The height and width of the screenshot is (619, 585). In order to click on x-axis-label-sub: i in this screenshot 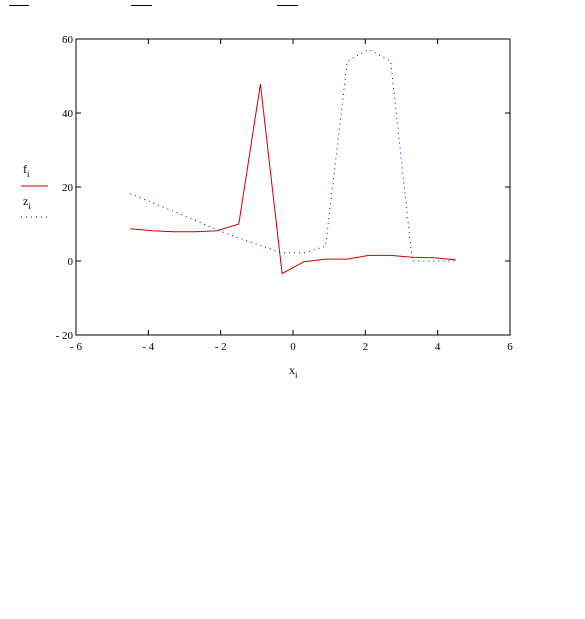, I will do `click(296, 375)`.